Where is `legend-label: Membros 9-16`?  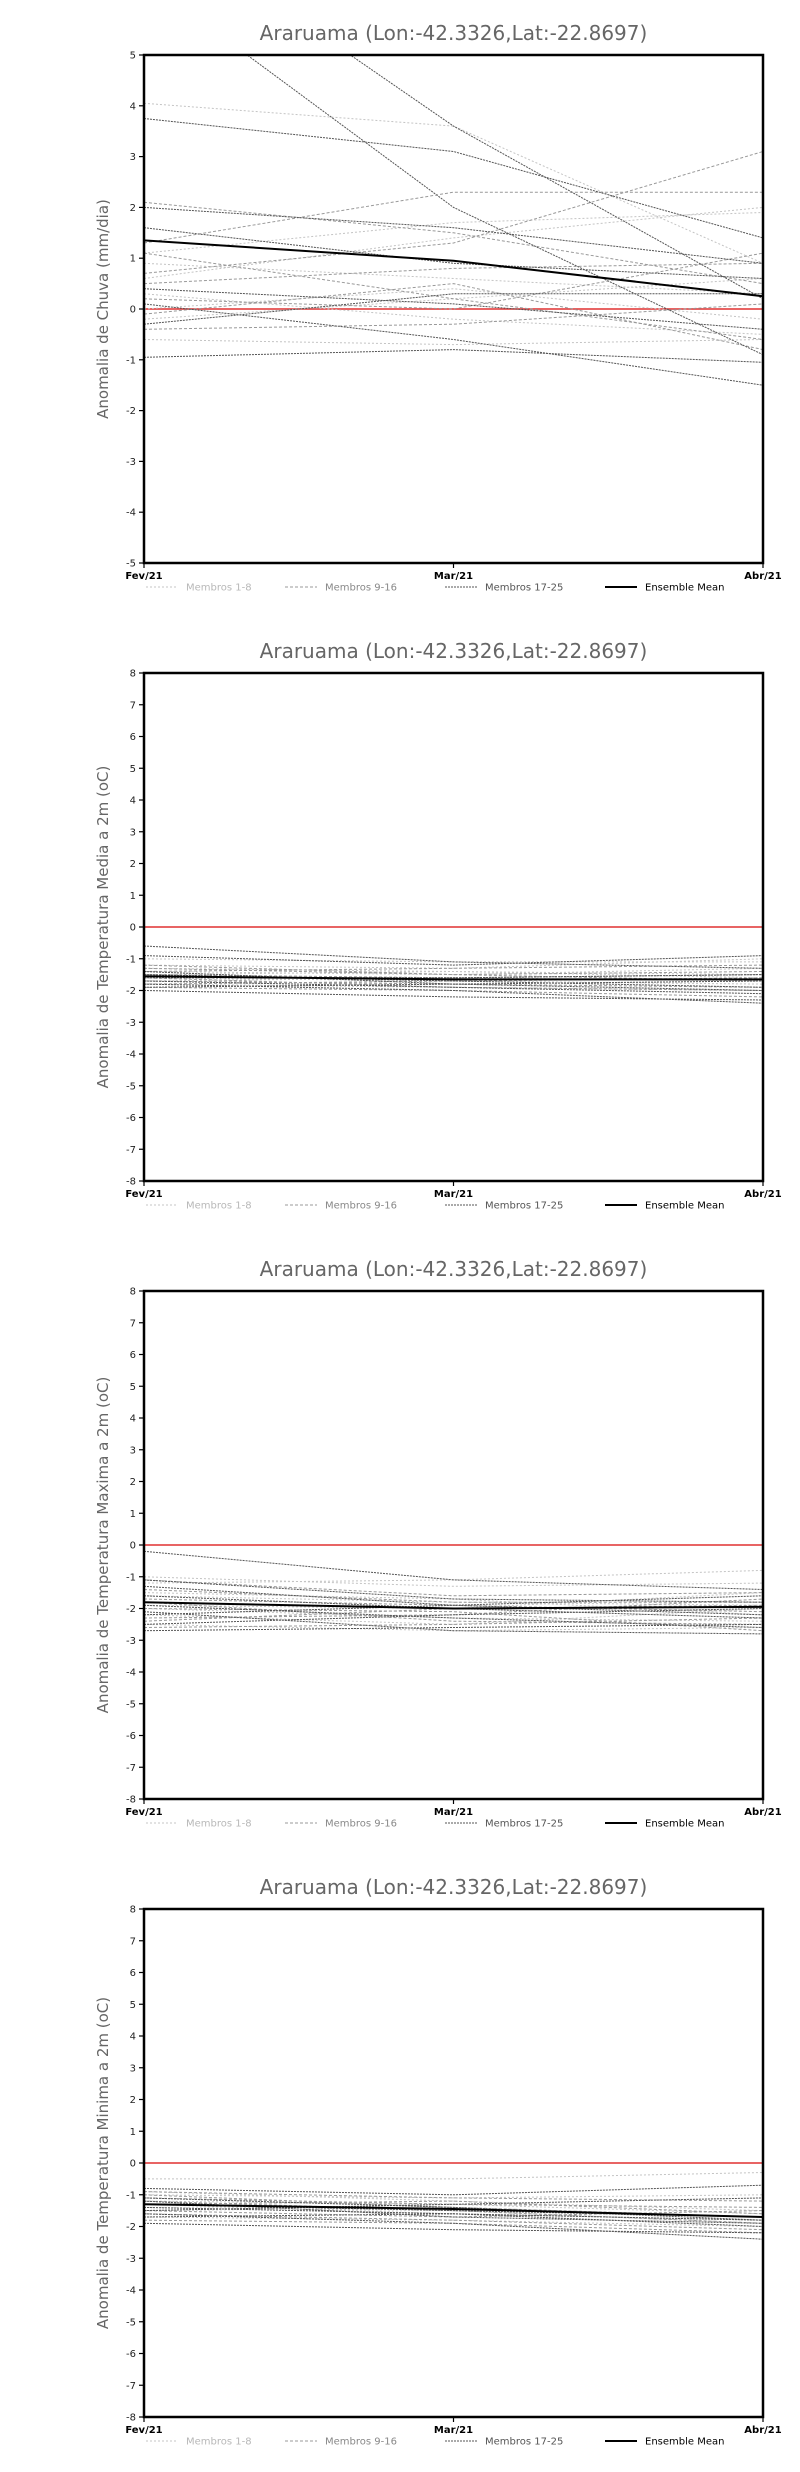 legend-label: Membros 9-16 is located at coordinates (361, 1824).